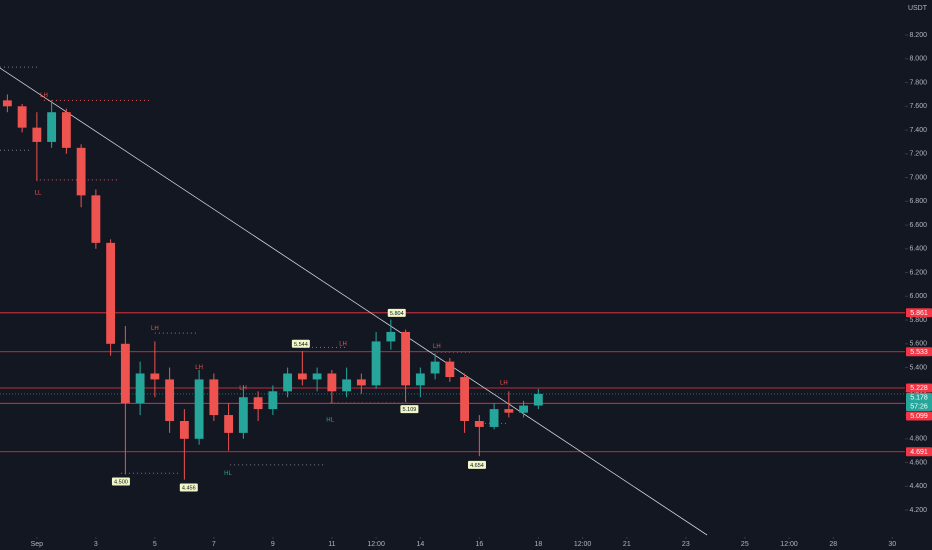  I want to click on x-tick-label: Sep, so click(37, 544).